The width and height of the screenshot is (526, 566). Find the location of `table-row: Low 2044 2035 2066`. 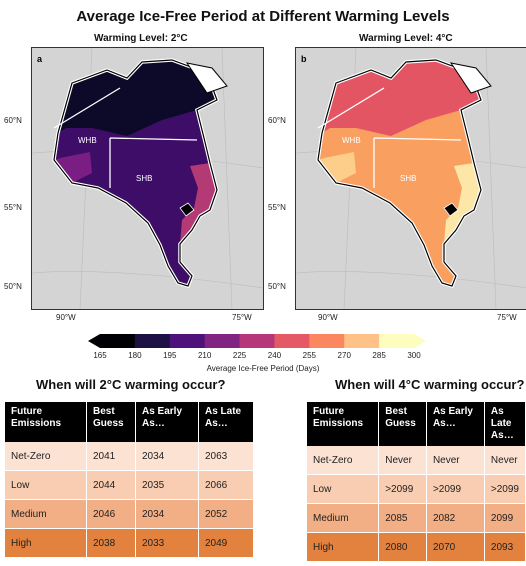

table-row: Low 2044 2035 2066 is located at coordinates (129, 485).